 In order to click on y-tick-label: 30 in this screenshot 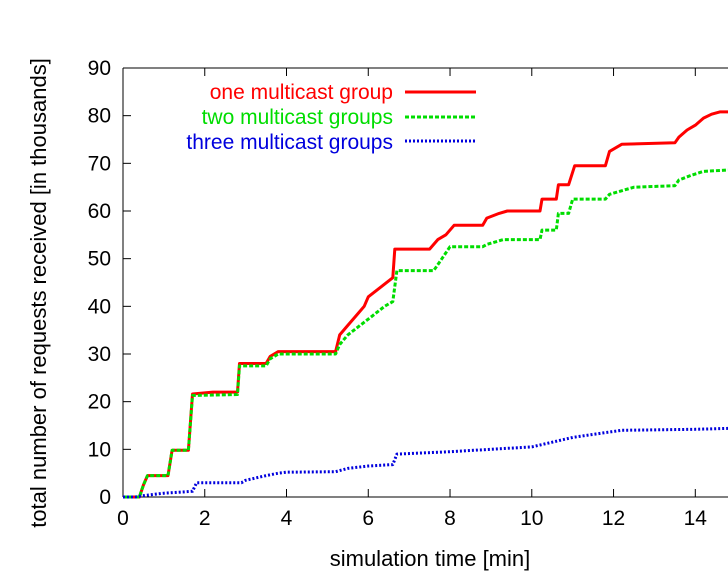, I will do `click(99, 354)`.